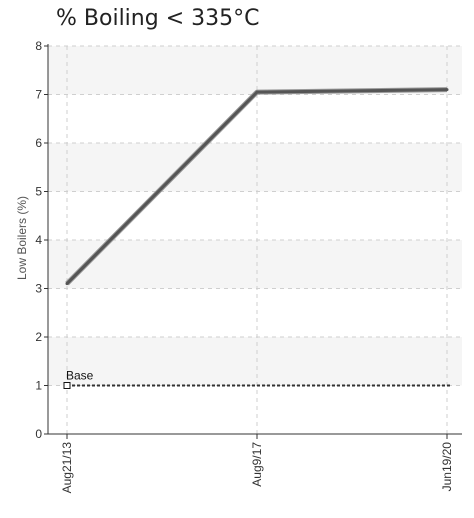 This screenshot has width=474, height=518. Describe the element at coordinates (257, 464) in the screenshot. I see `x-tick-label: Aug9/17` at that location.